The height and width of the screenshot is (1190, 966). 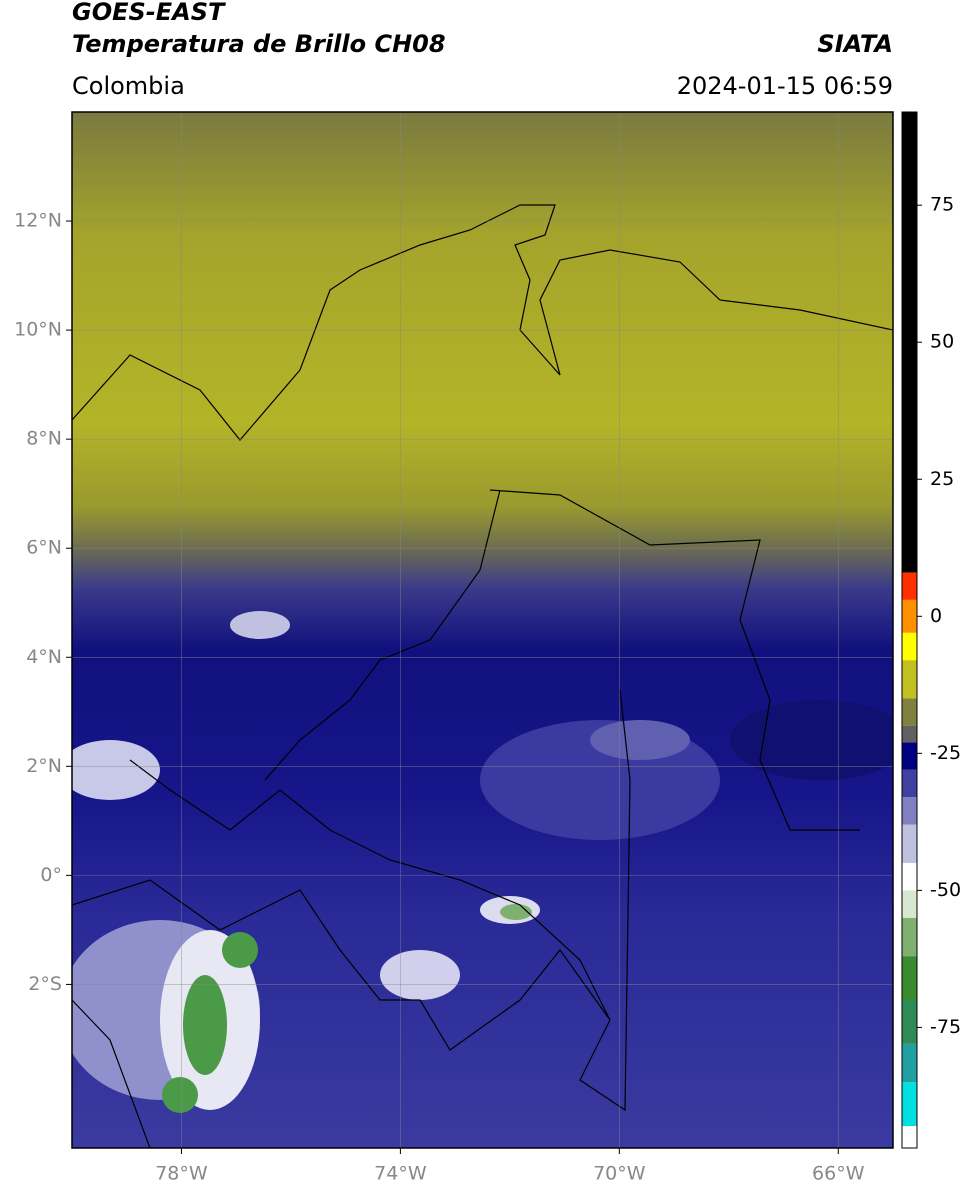 I want to click on y-tick-label: 10°N, so click(x=38, y=330).